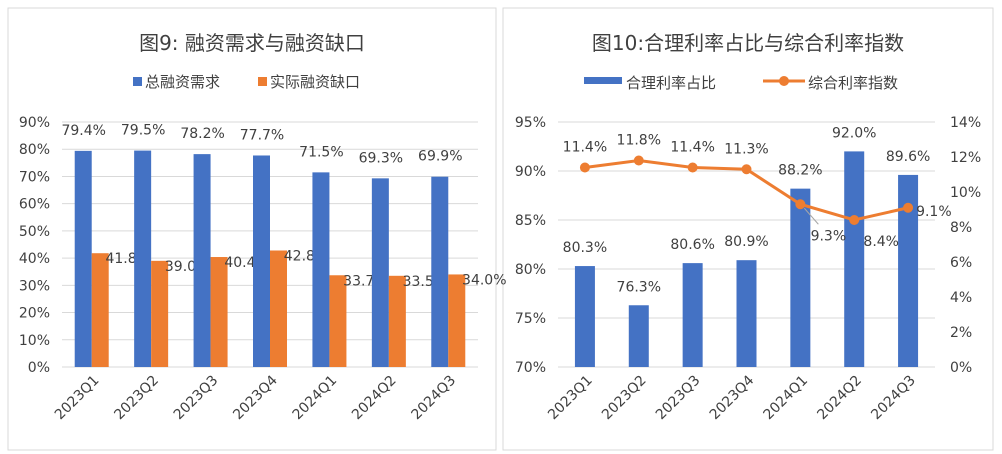 The image size is (1002, 454). Describe the element at coordinates (671, 83) in the screenshot. I see `legend2-label-bar: 合理利率占比` at that location.